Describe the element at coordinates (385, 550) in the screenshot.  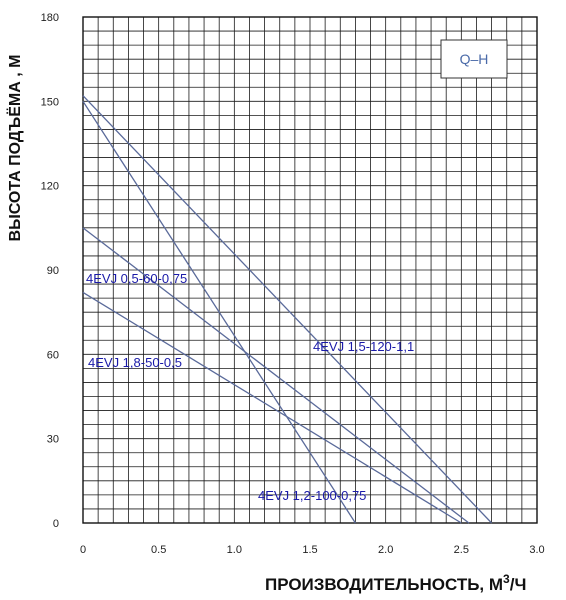
I see `x-tick-label: 2.0` at that location.